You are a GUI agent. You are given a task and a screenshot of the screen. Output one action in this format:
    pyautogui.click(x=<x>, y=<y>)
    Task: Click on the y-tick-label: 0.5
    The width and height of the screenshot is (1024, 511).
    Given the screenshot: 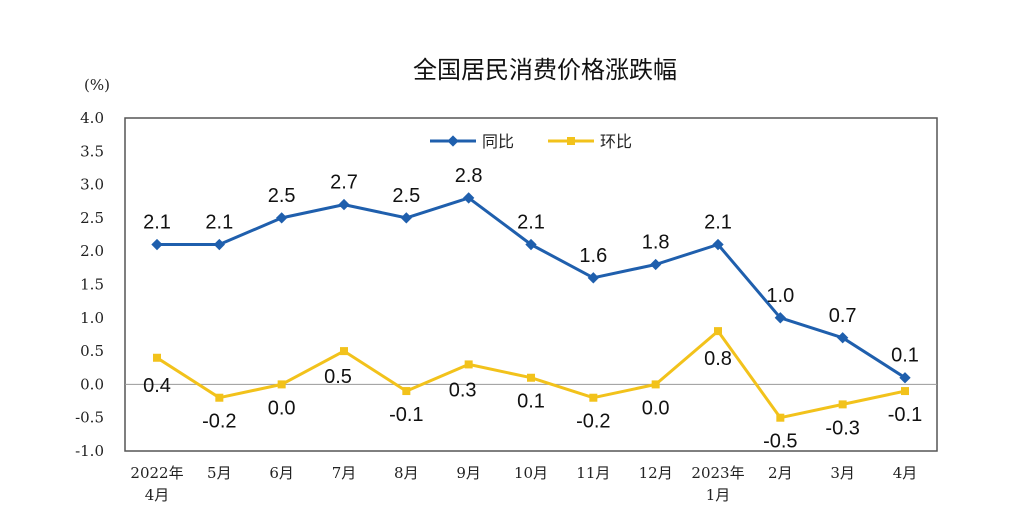 What is the action you would take?
    pyautogui.click(x=92, y=351)
    